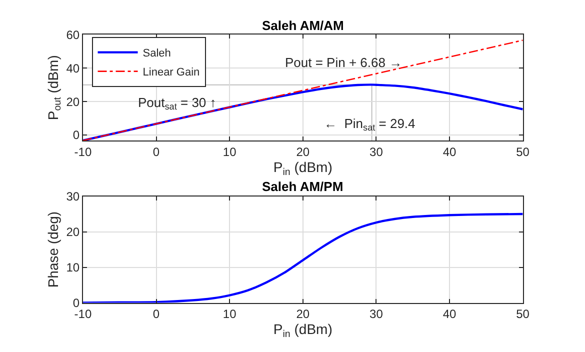  What do you see at coordinates (343, 62) in the screenshot?
I see `annotation: Pout = Pin + 6.68 →` at bounding box center [343, 62].